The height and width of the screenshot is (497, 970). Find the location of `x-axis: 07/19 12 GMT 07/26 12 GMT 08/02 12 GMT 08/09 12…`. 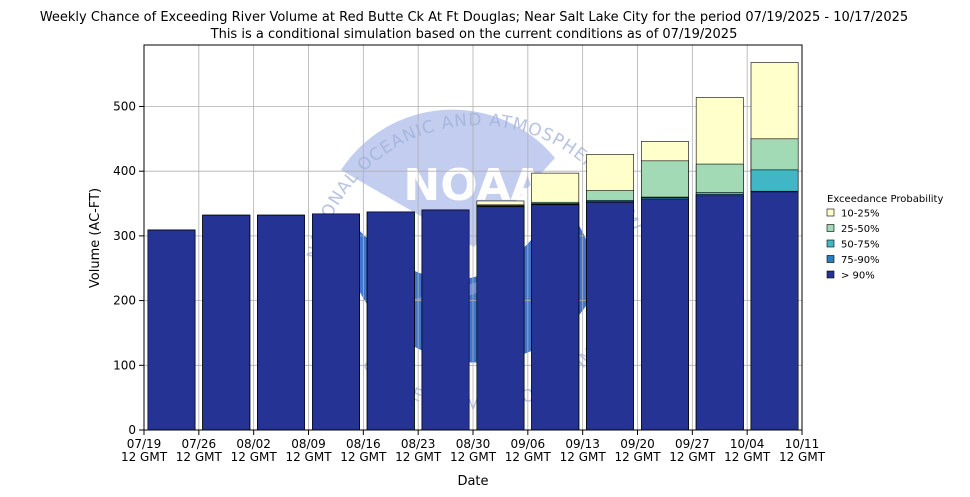

x-axis: 07/19 12 GMT 07/26 12 GMT 08/02 12 GMT 08/09 12… is located at coordinates (473, 447).